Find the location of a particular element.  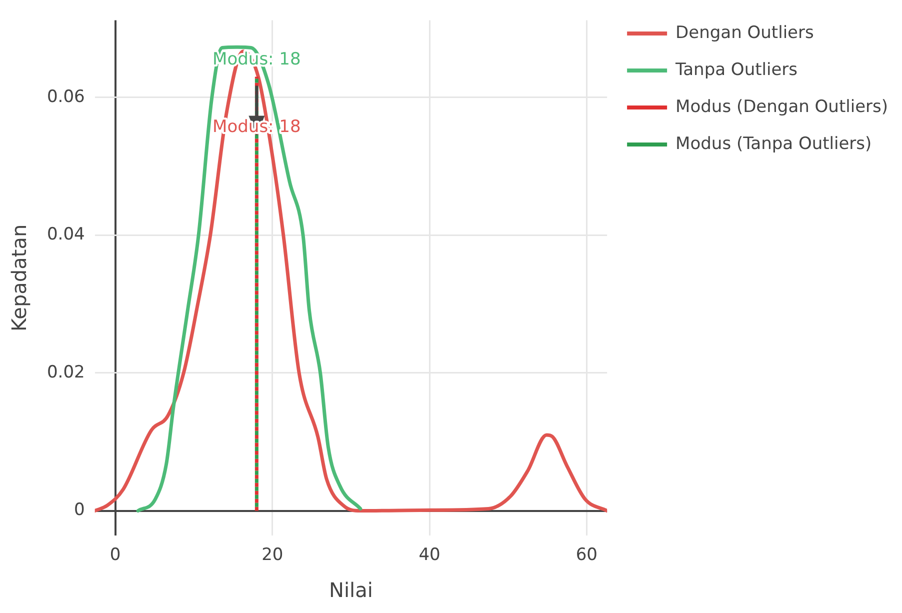

x-tick-label: 0 is located at coordinates (115, 555).